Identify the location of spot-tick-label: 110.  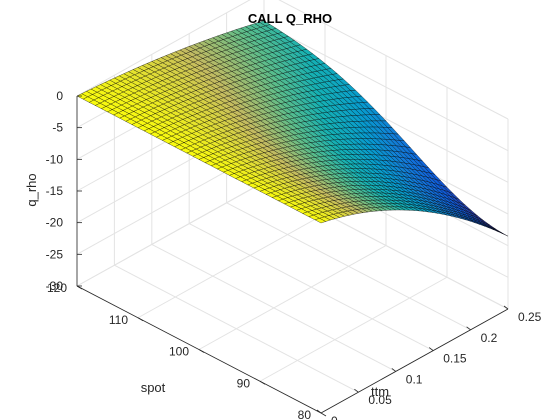
(118, 320).